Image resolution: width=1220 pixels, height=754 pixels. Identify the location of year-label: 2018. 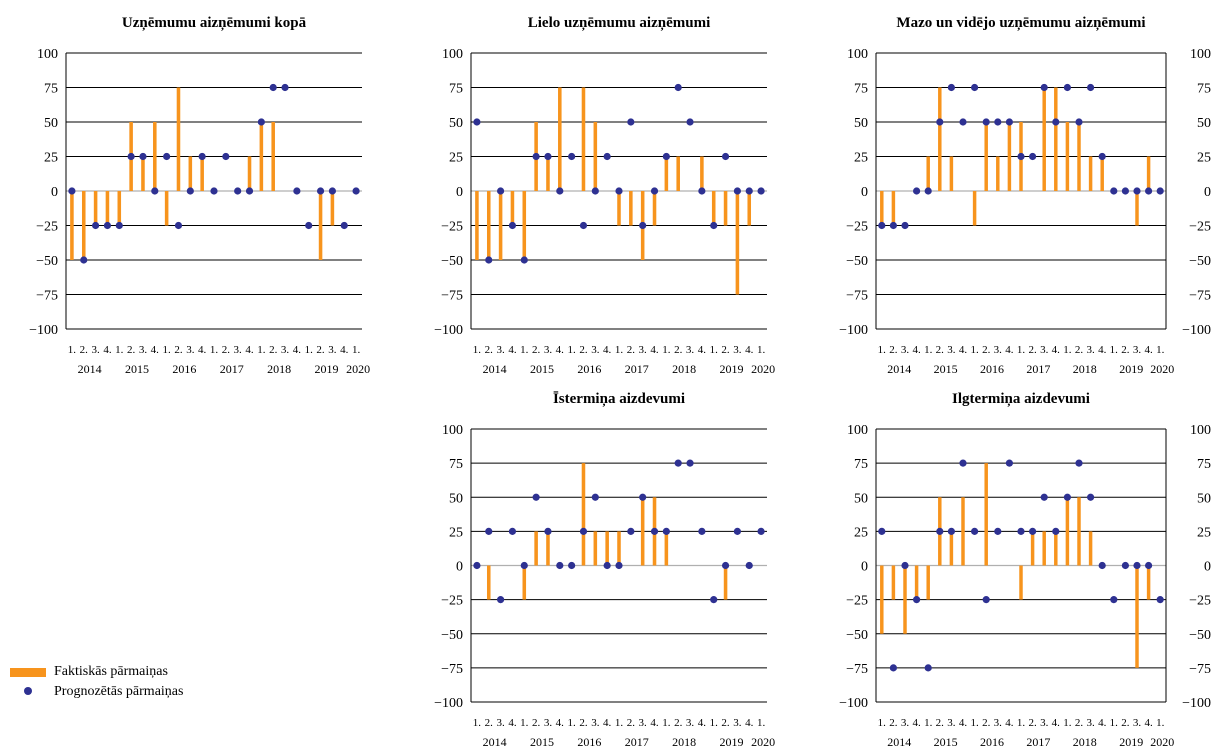
(684, 742).